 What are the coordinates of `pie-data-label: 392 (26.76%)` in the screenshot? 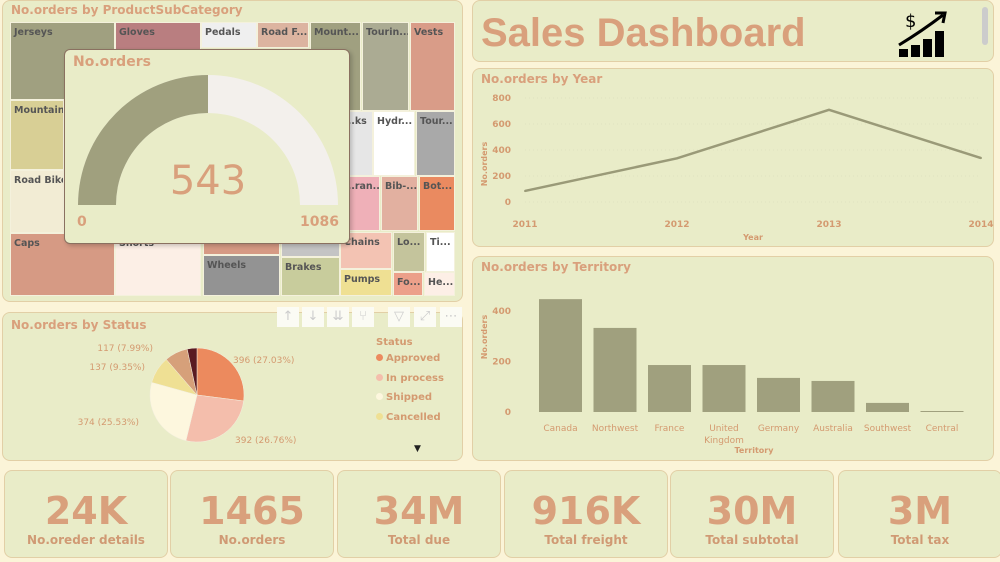 It's located at (265, 441).